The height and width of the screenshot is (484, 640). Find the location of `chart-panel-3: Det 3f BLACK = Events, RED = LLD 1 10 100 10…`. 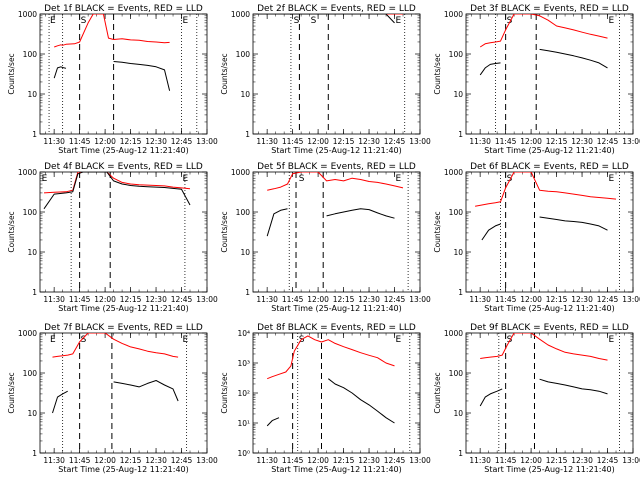

chart-panel-3: Det 3f BLACK = Events, RED = LLD 1 10 100 10… is located at coordinates (536, 79).